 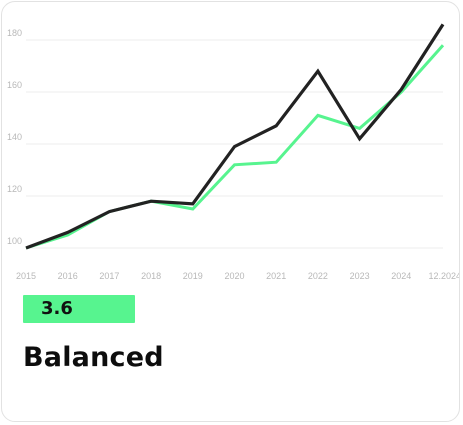 I want to click on x-tick-label: 2017, so click(x=109, y=276).